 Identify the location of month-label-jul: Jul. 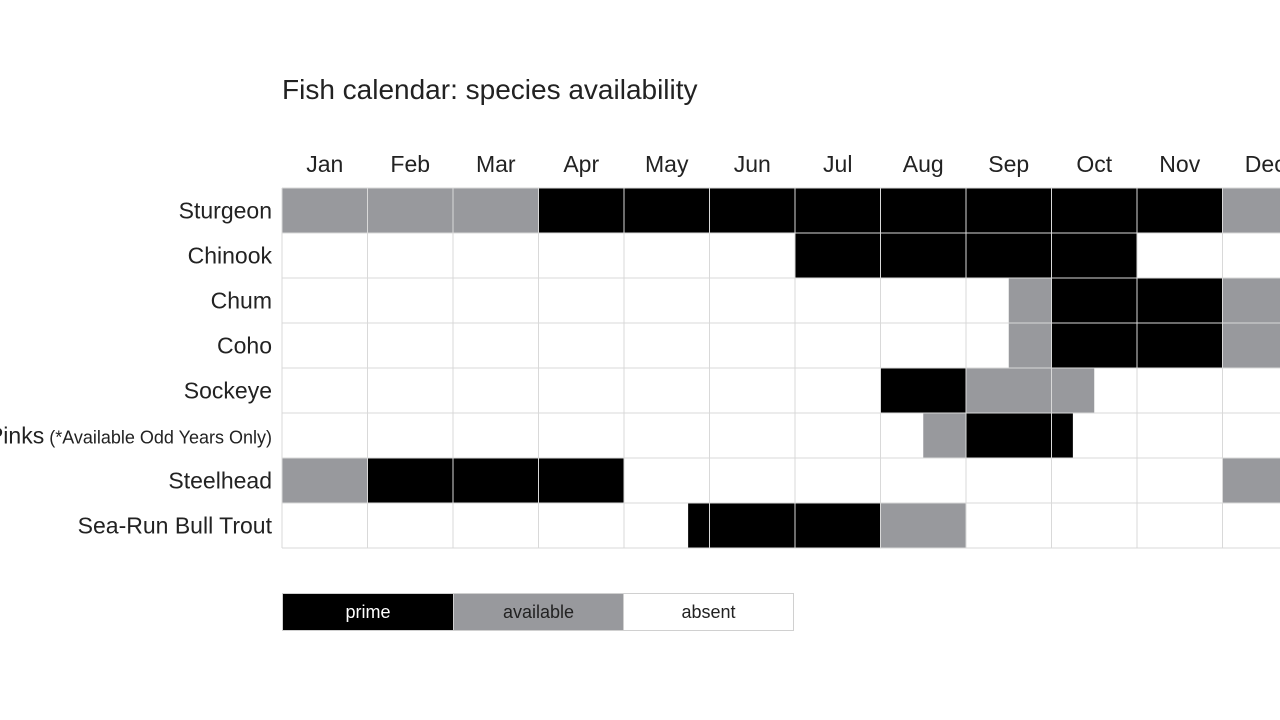
(837, 164).